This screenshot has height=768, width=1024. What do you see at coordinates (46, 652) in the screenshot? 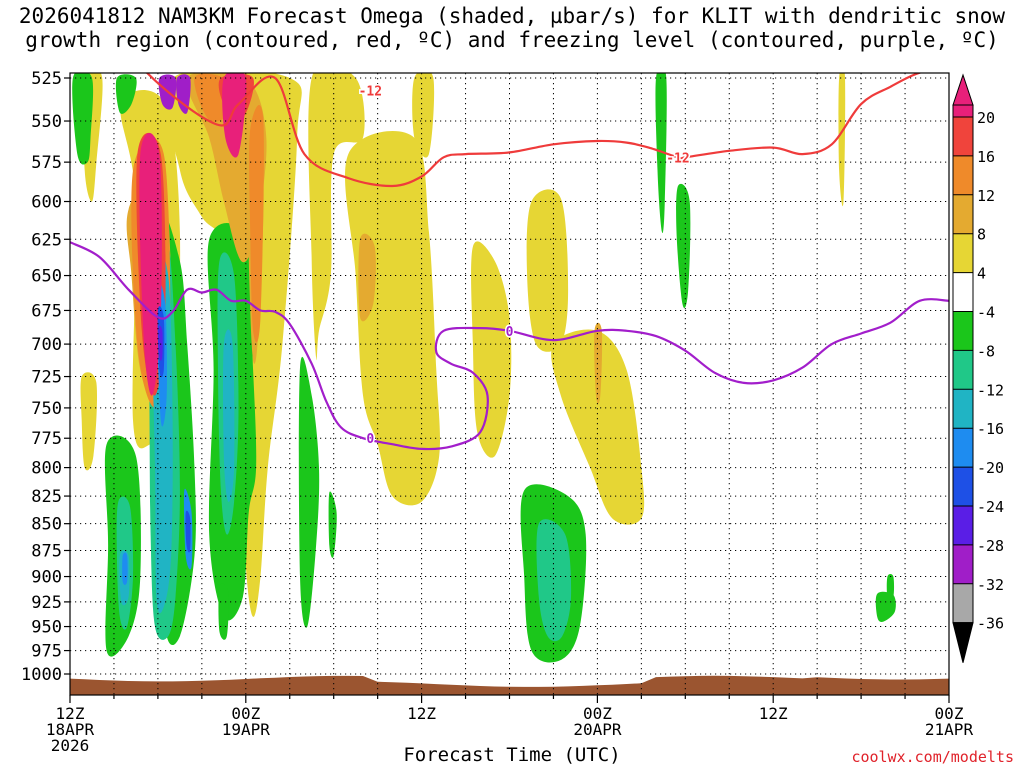
I see `y-tick-label: 975` at bounding box center [46, 652].